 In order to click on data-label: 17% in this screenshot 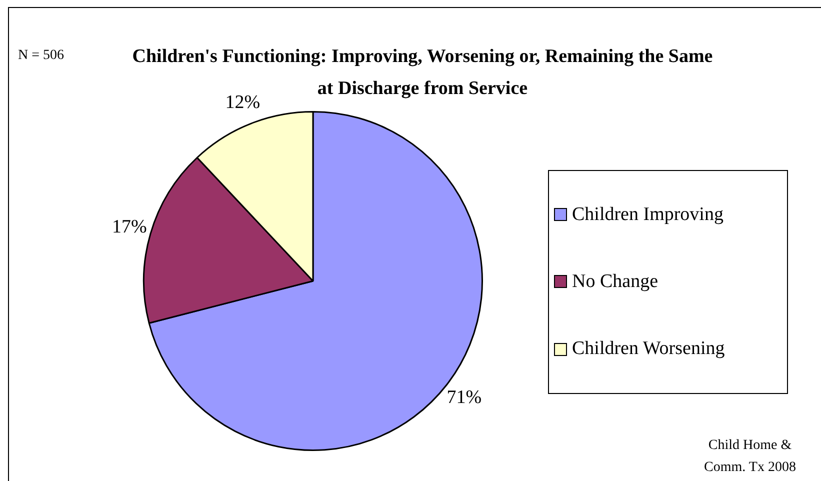, I will do `click(129, 227)`.